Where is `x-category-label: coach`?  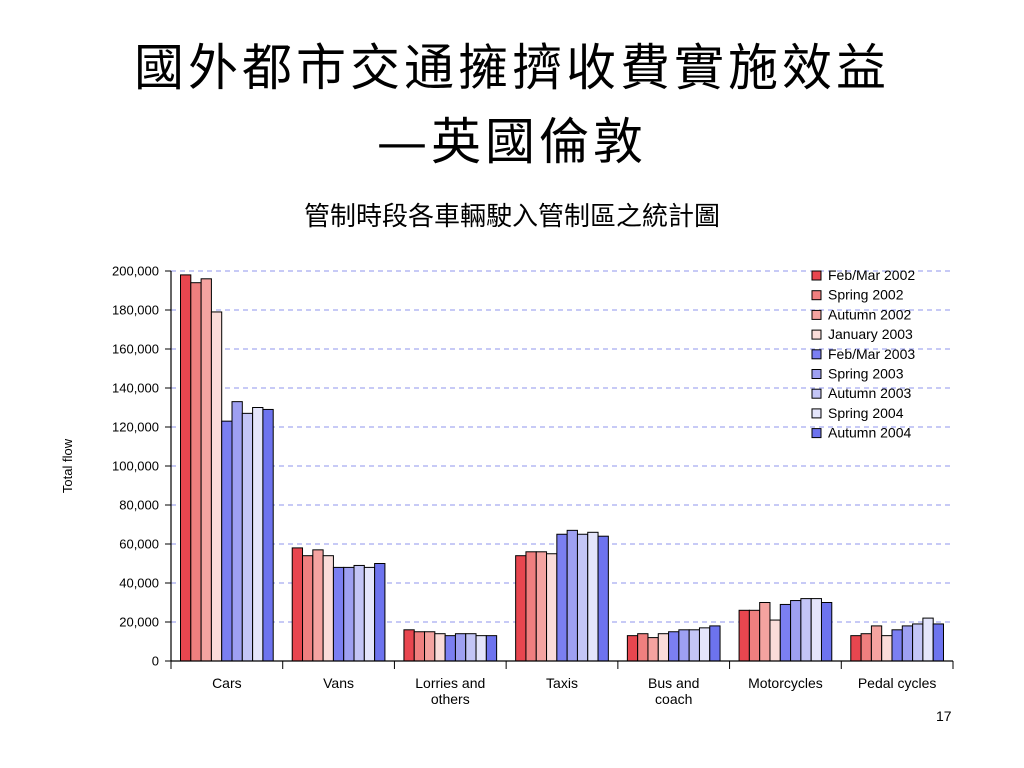
x-category-label: coach is located at coordinates (673, 699).